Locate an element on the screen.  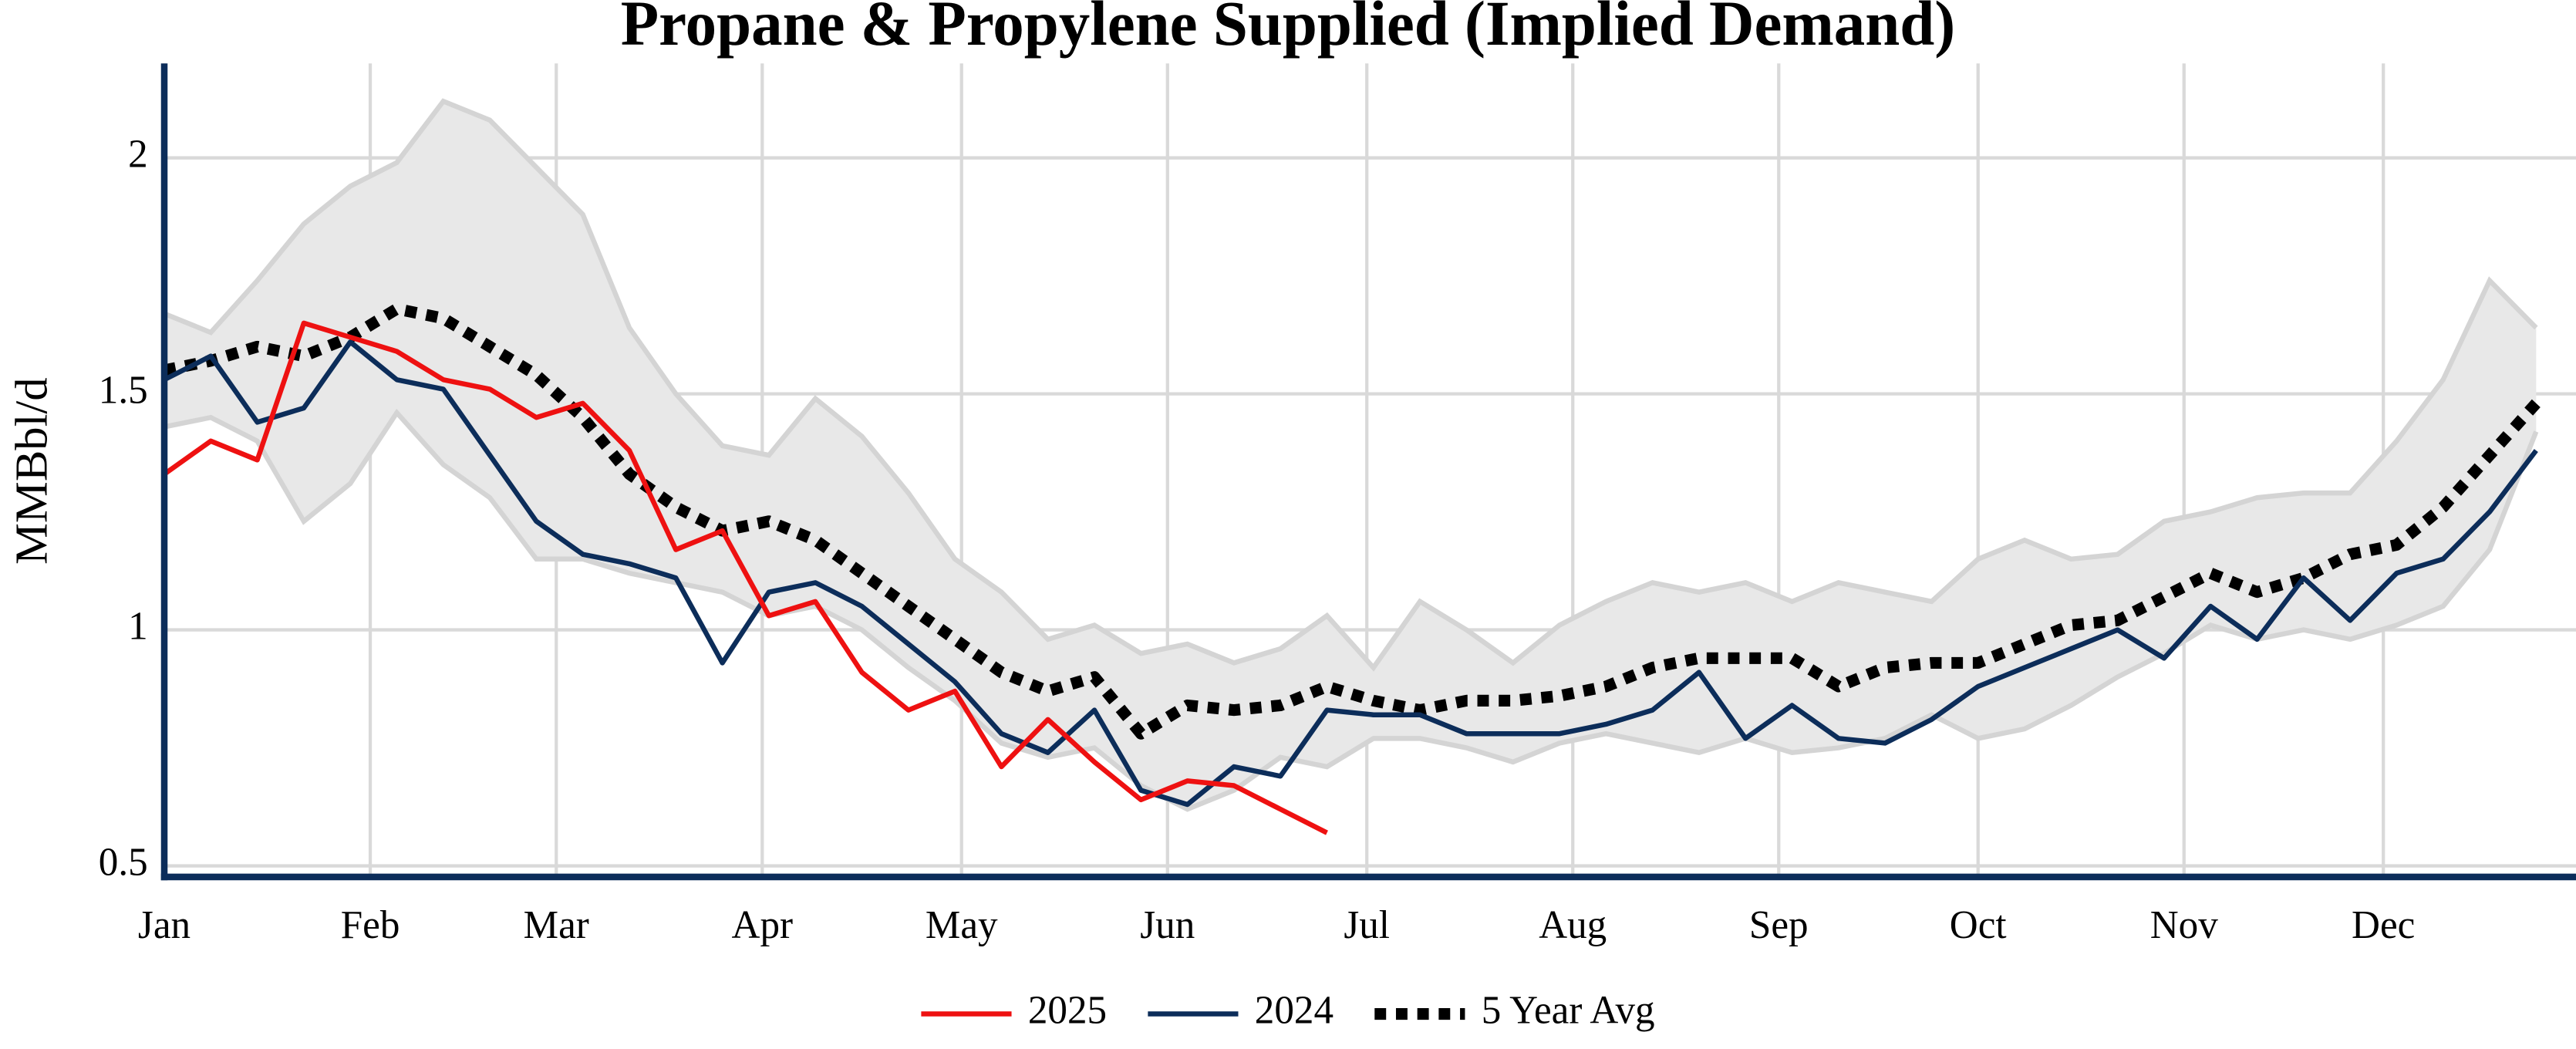
x-tick-label: Dec is located at coordinates (2383, 925).